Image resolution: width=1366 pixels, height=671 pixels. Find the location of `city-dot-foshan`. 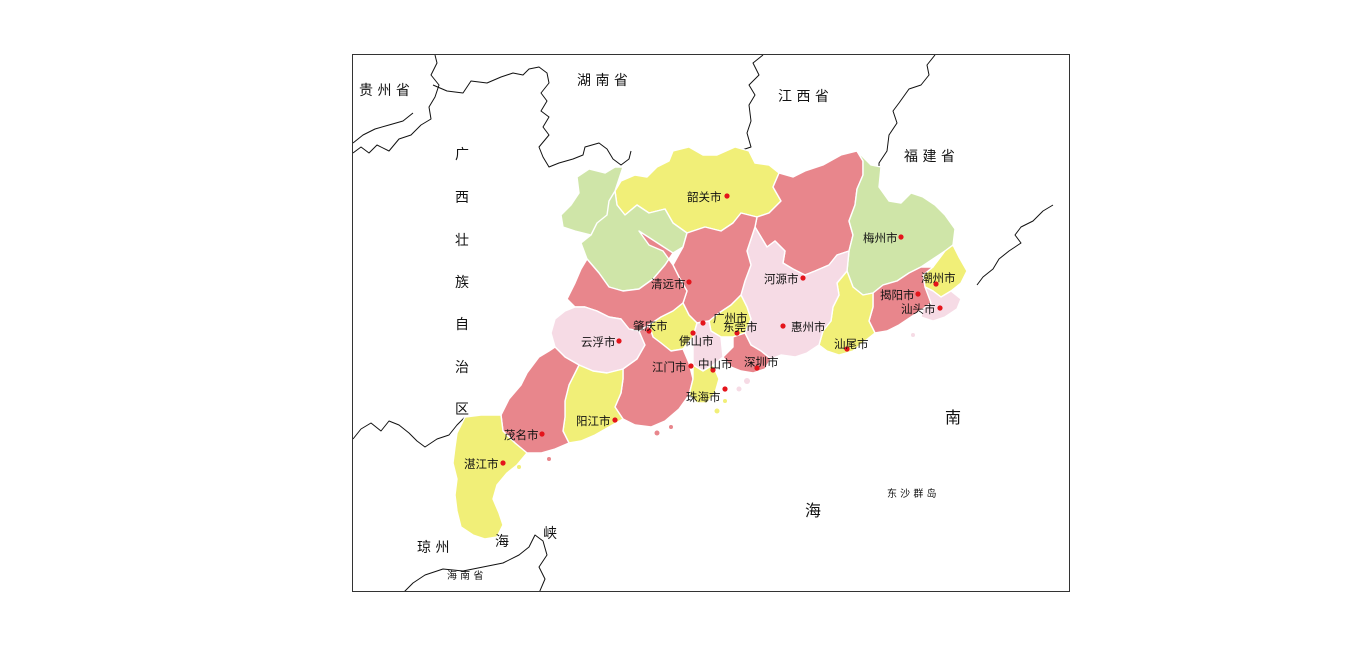

city-dot-foshan is located at coordinates (693, 333).